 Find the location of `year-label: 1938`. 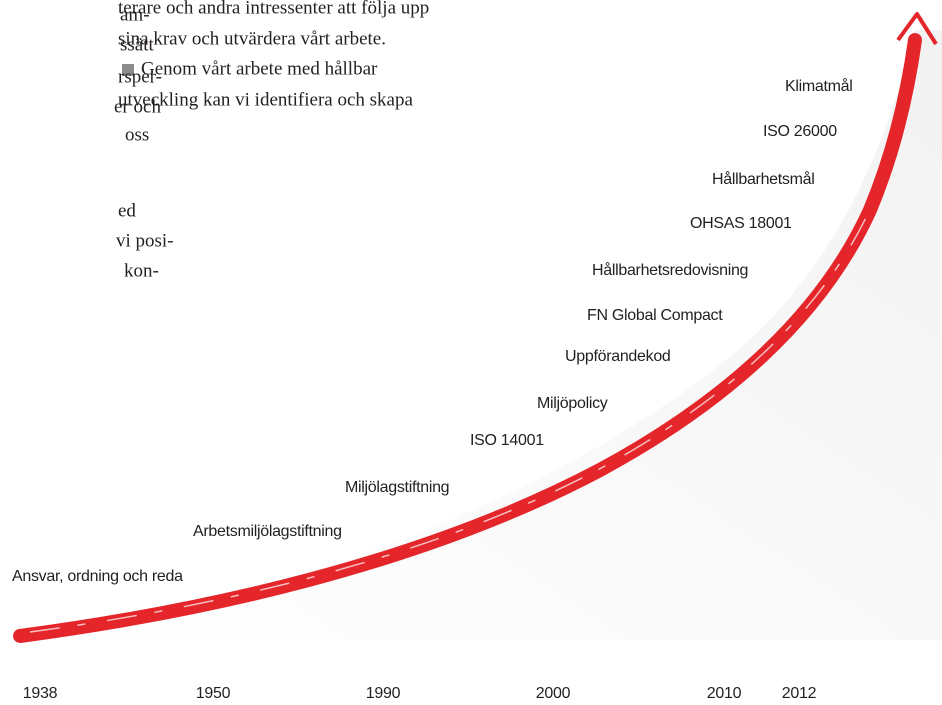

year-label: 1938 is located at coordinates (40, 693).